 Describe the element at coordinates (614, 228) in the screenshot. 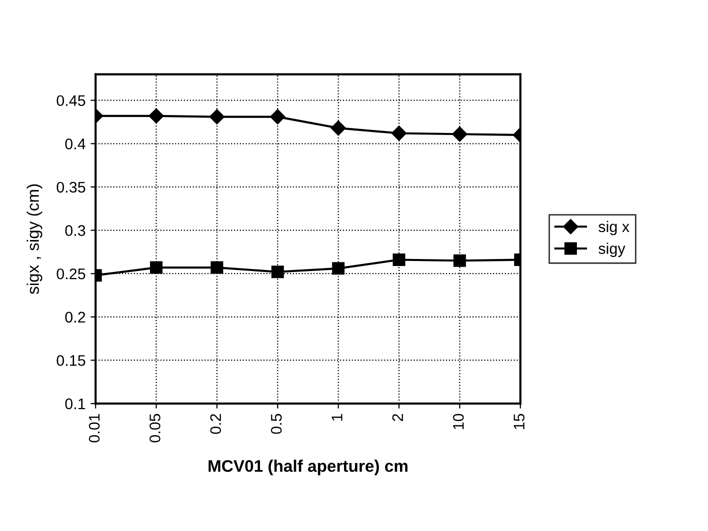

I see `legend-label: sig x` at that location.